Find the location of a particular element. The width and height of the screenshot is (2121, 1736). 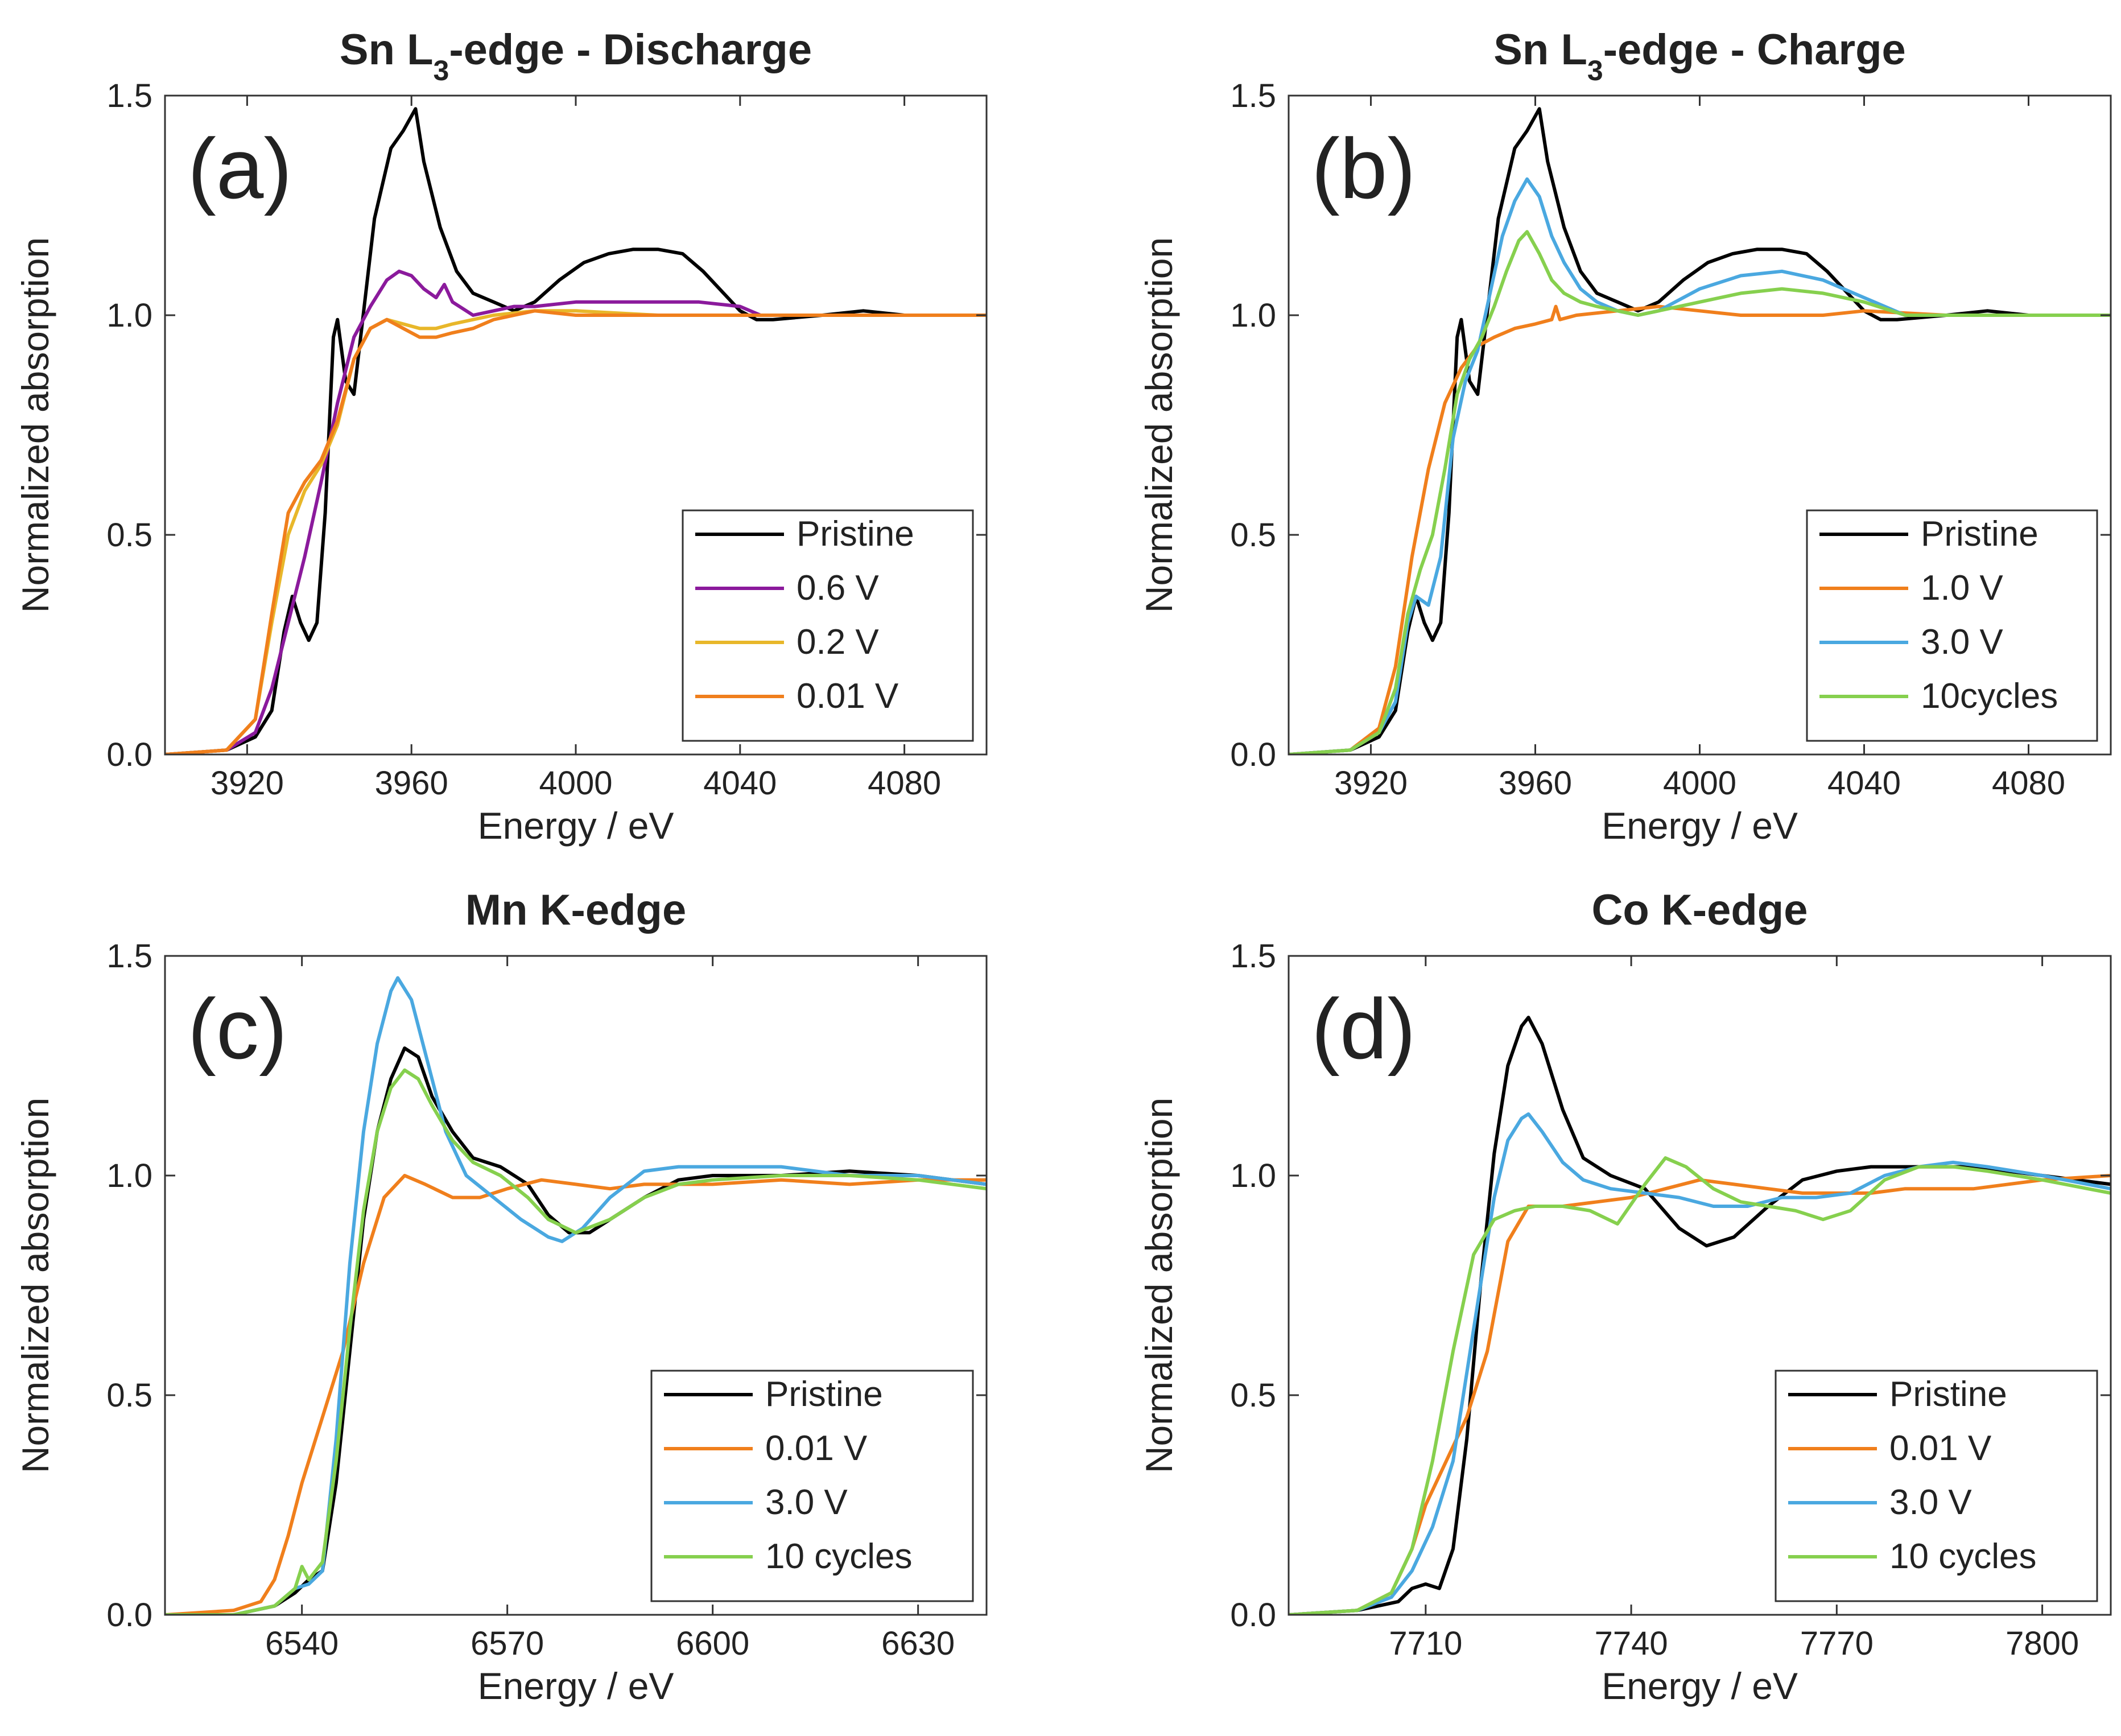

legend-label-2: 0.2 V is located at coordinates (838, 642).